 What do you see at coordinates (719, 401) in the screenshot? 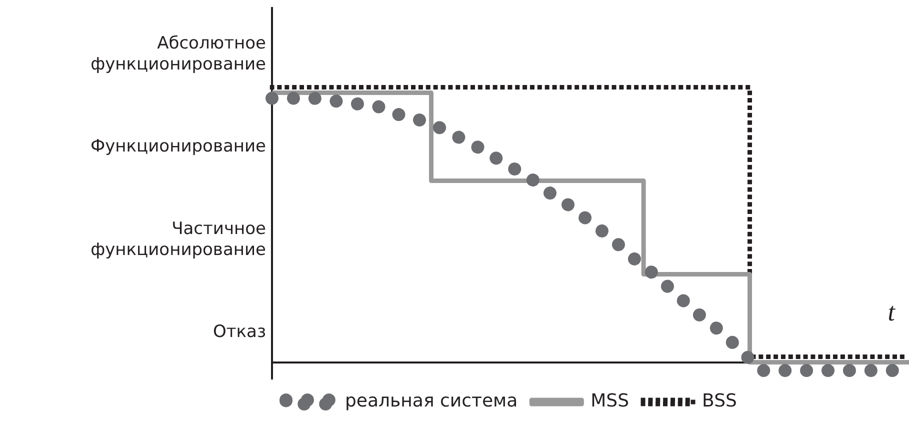
I see `legend-label: BSS` at bounding box center [719, 401].